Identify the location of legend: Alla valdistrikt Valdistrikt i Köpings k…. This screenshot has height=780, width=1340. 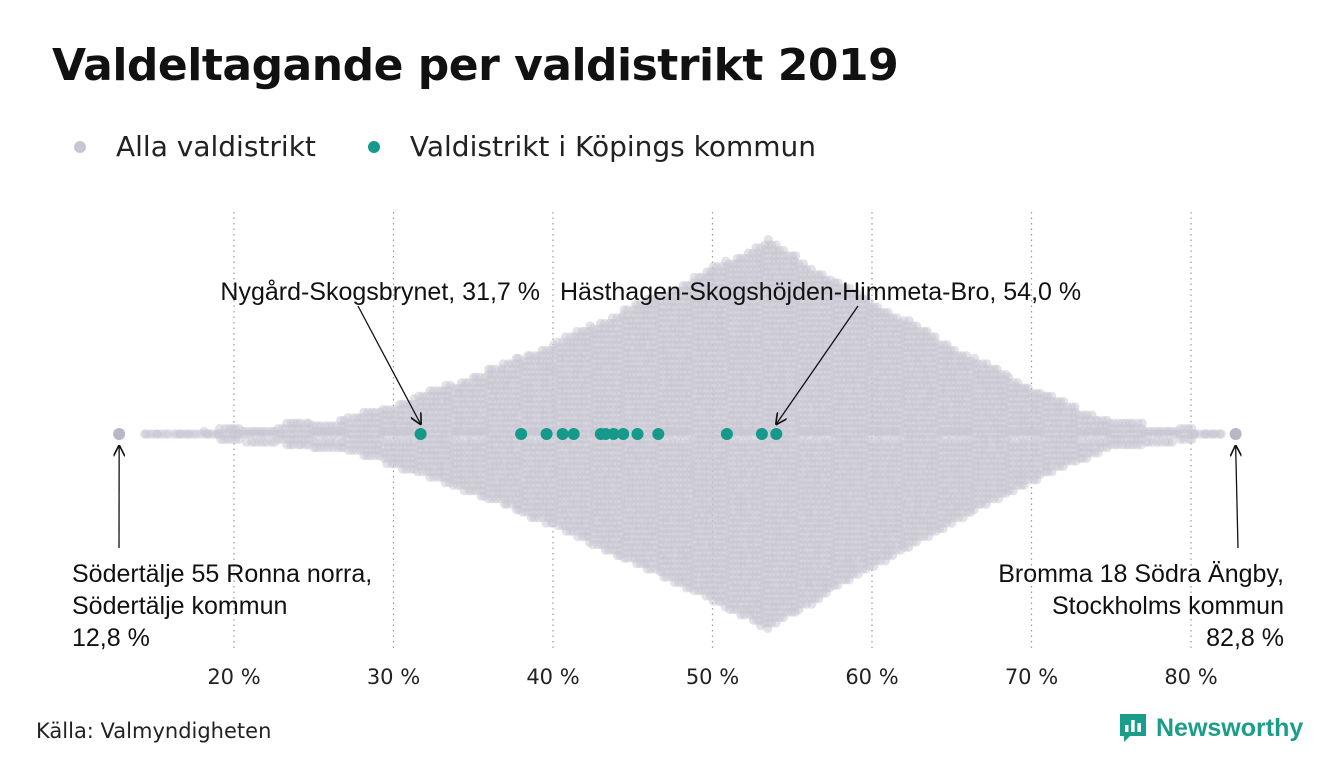
(471, 146).